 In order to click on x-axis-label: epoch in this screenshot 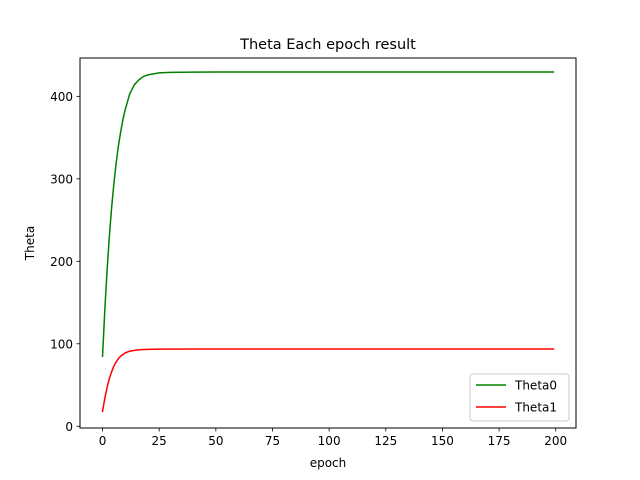, I will do `click(328, 463)`.